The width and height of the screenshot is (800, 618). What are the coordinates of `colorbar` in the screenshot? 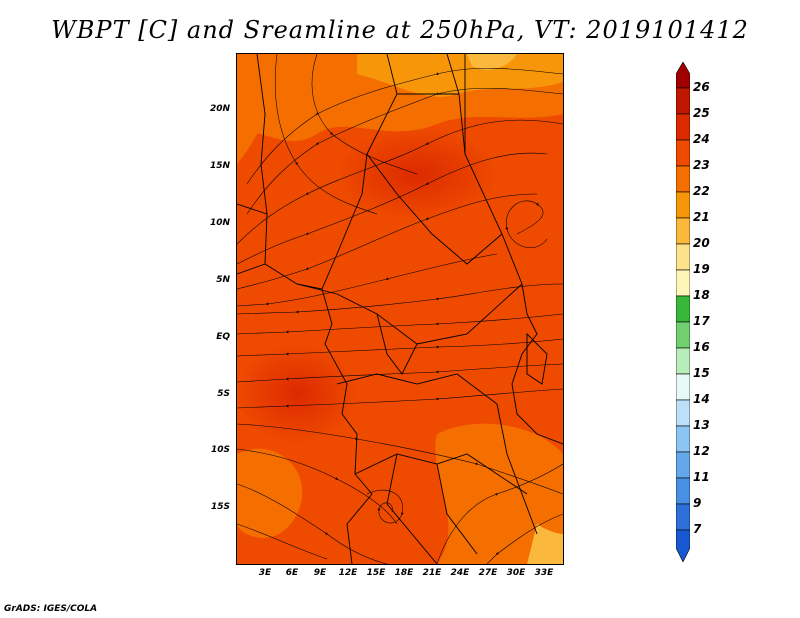 It's located at (683, 312).